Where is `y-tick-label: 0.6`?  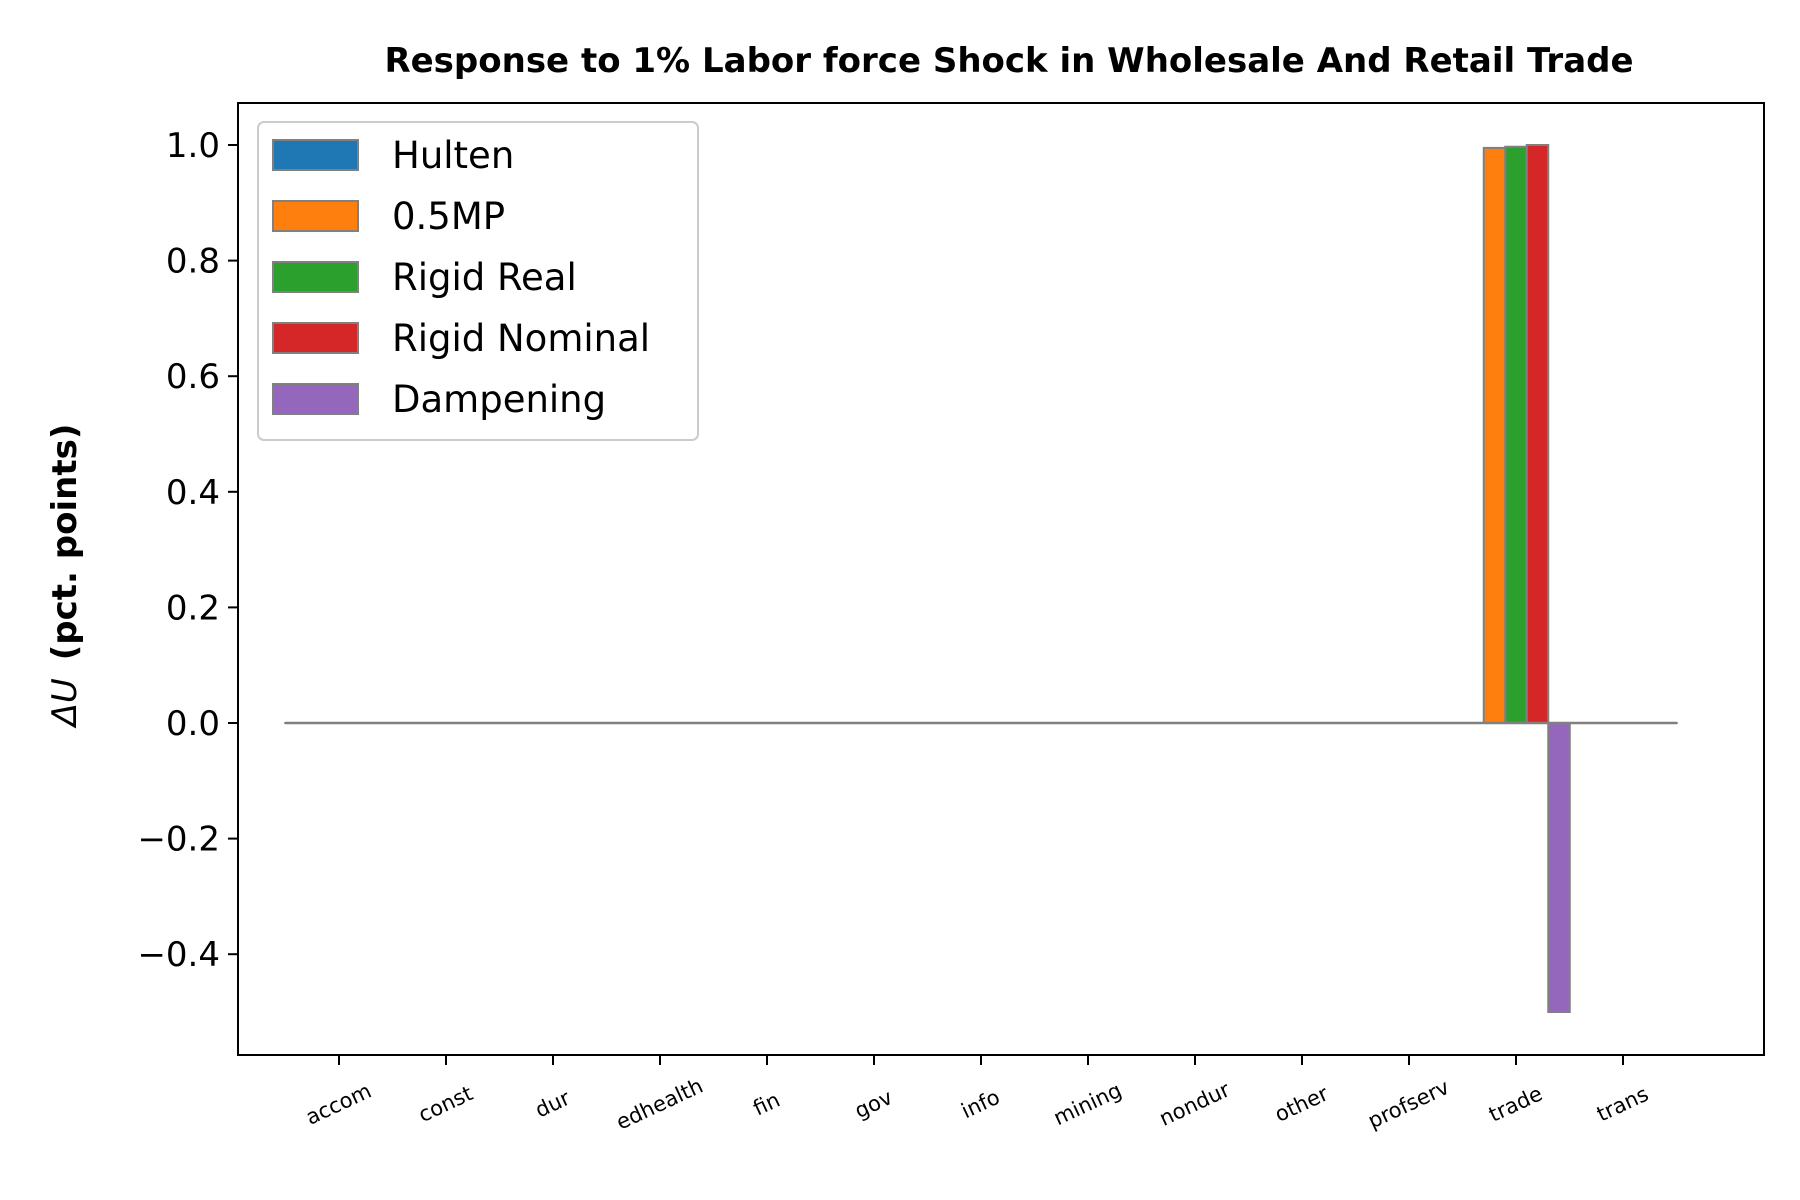 y-tick-label: 0.6 is located at coordinates (193, 377).